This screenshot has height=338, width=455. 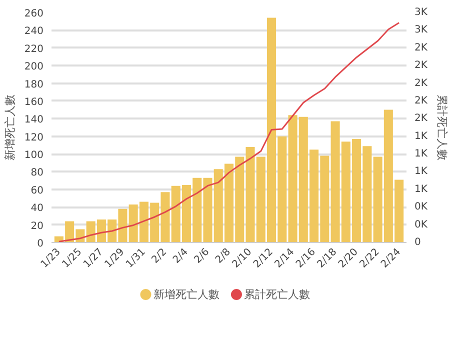 I want to click on y-tick-label: 260, so click(x=34, y=14).